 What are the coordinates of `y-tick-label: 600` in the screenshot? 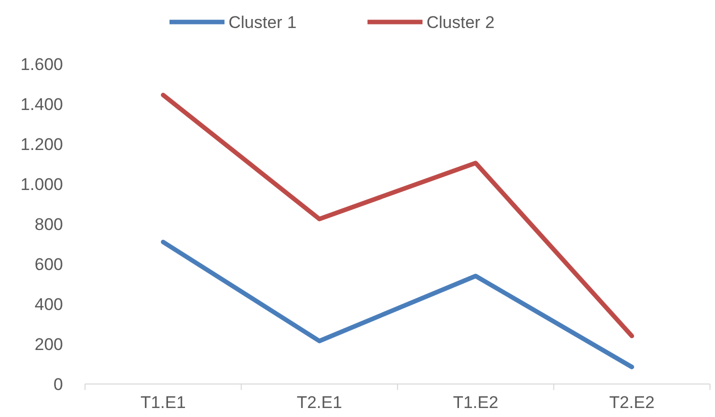 It's located at (48, 264).